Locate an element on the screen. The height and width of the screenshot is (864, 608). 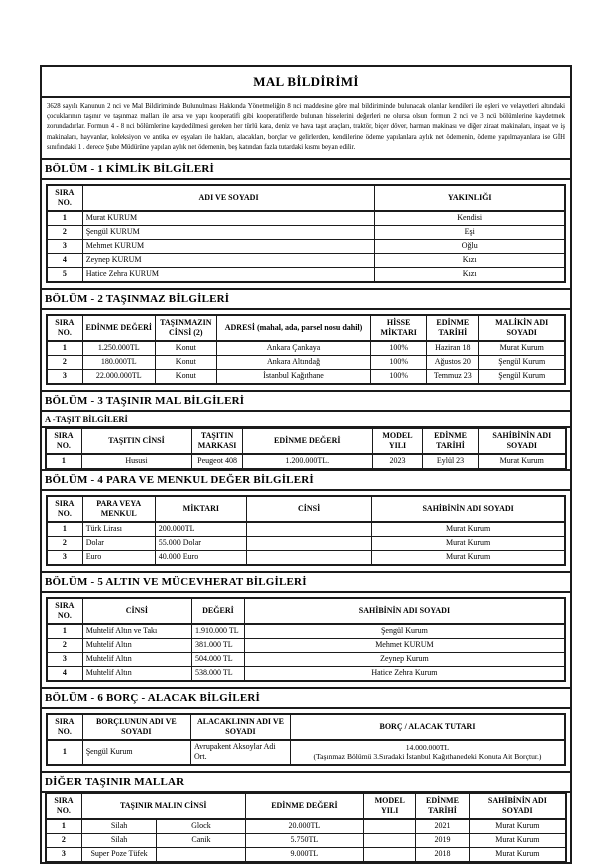
table-cell: Euro is located at coordinates (118, 557).